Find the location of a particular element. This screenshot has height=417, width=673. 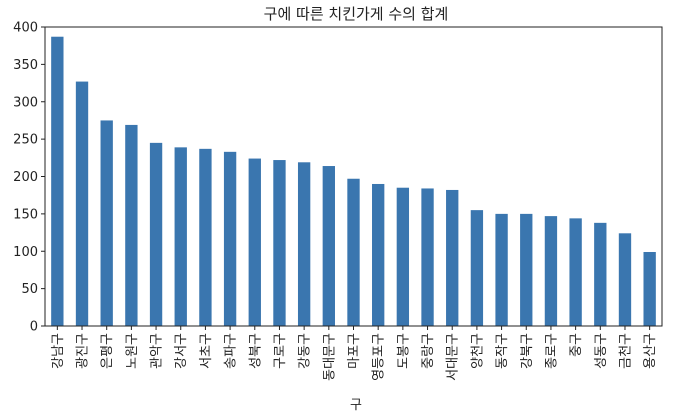

chart-title: 구에 따른 치킨가게 수의 합계 is located at coordinates (356, 14).